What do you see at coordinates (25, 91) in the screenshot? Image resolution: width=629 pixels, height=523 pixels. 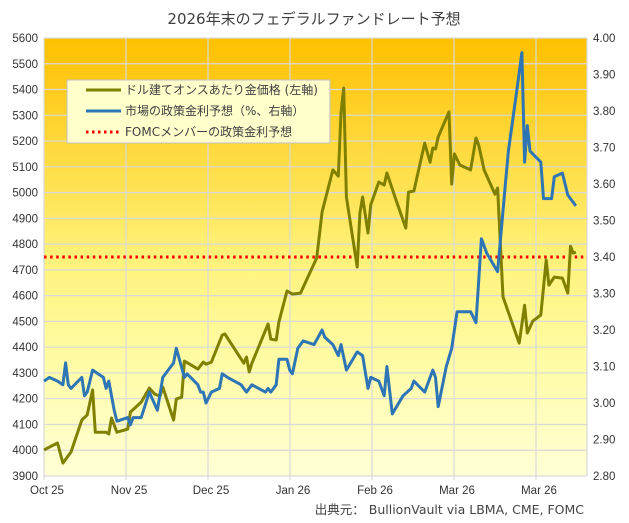 I see `left-axis-tick-label: 5400` at bounding box center [25, 91].